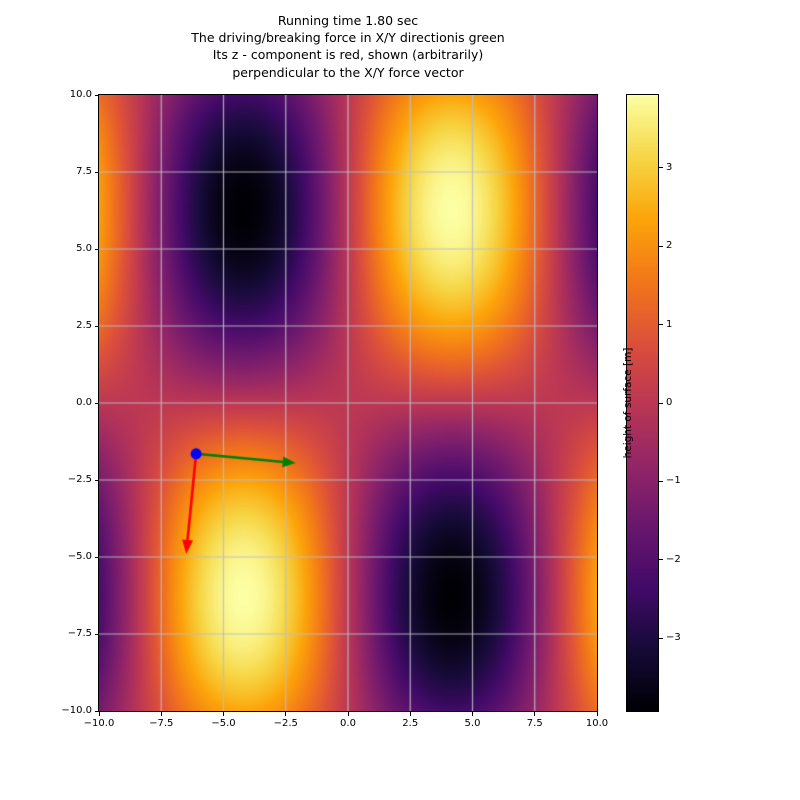  Describe the element at coordinates (84, 248) in the screenshot. I see `y-tick-label: 5.0` at that location.